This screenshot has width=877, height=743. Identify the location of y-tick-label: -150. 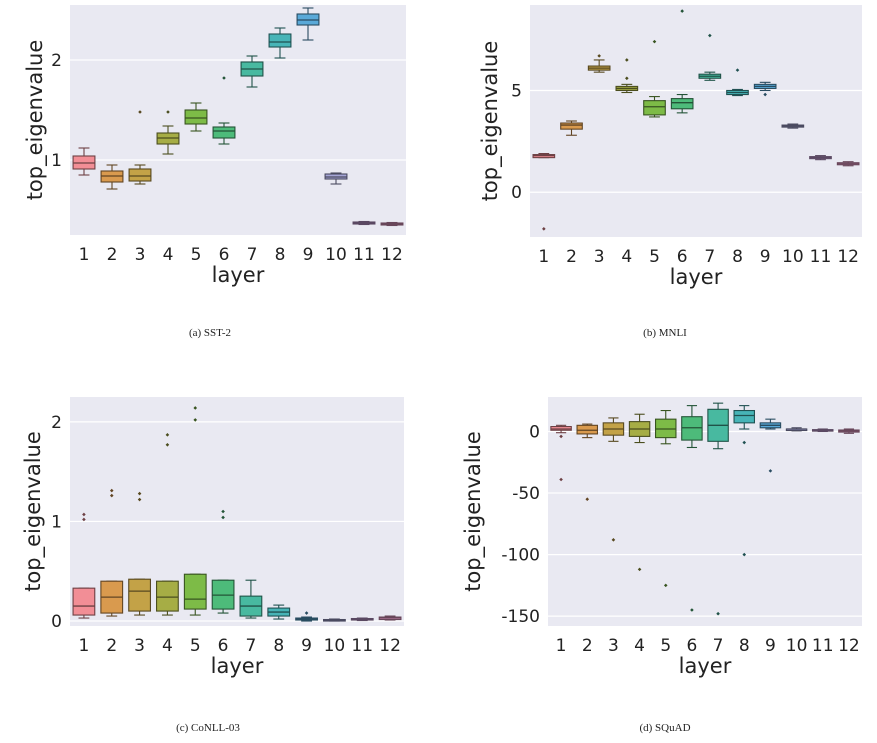
(520, 617).